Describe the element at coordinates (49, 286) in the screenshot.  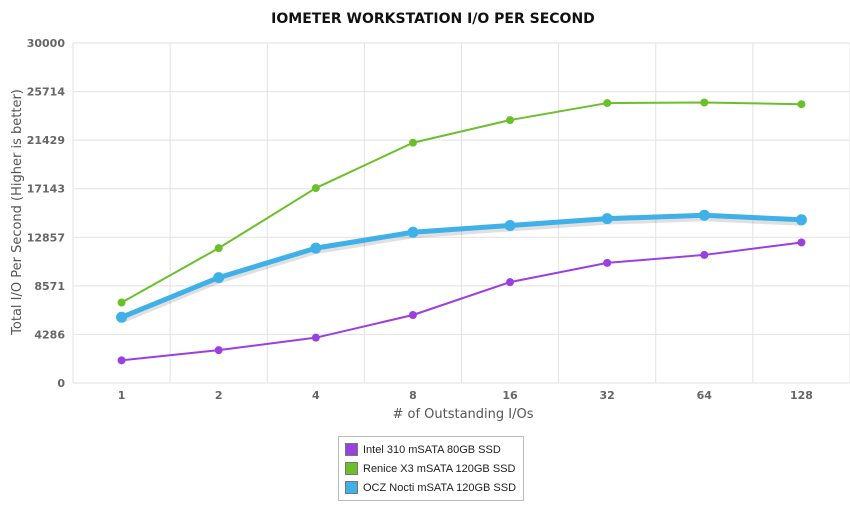
I see `y-tick-label: 8571` at that location.